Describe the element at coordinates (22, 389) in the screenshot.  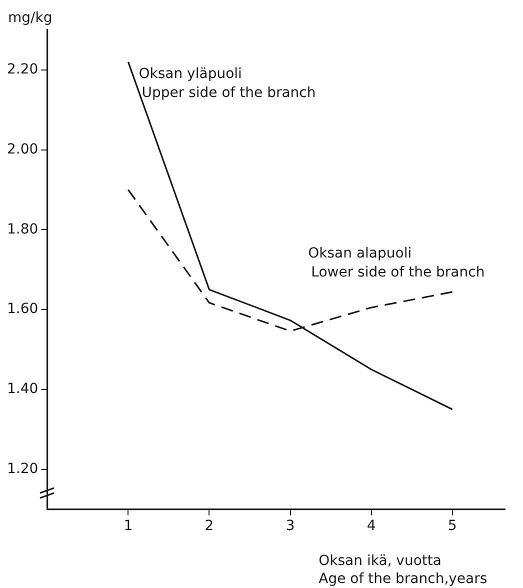
I see `y-tick-label: 1.40` at that location.